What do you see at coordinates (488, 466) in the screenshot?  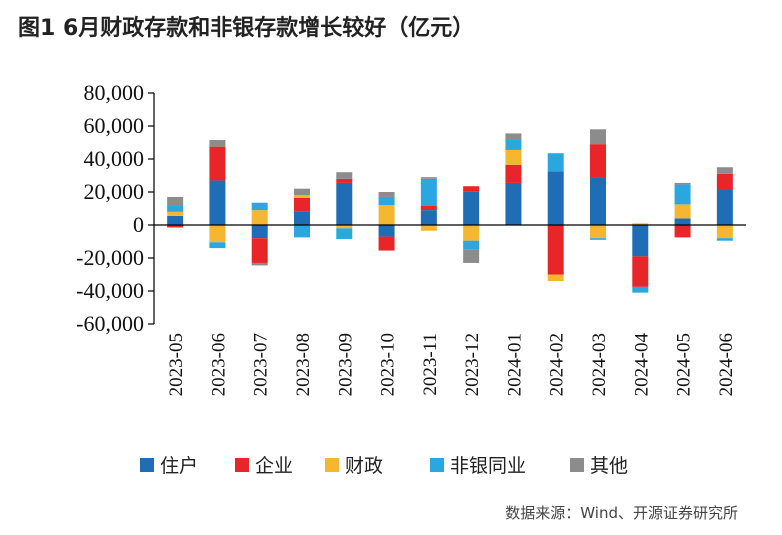 I see `legend-label: 非银同业` at bounding box center [488, 466].